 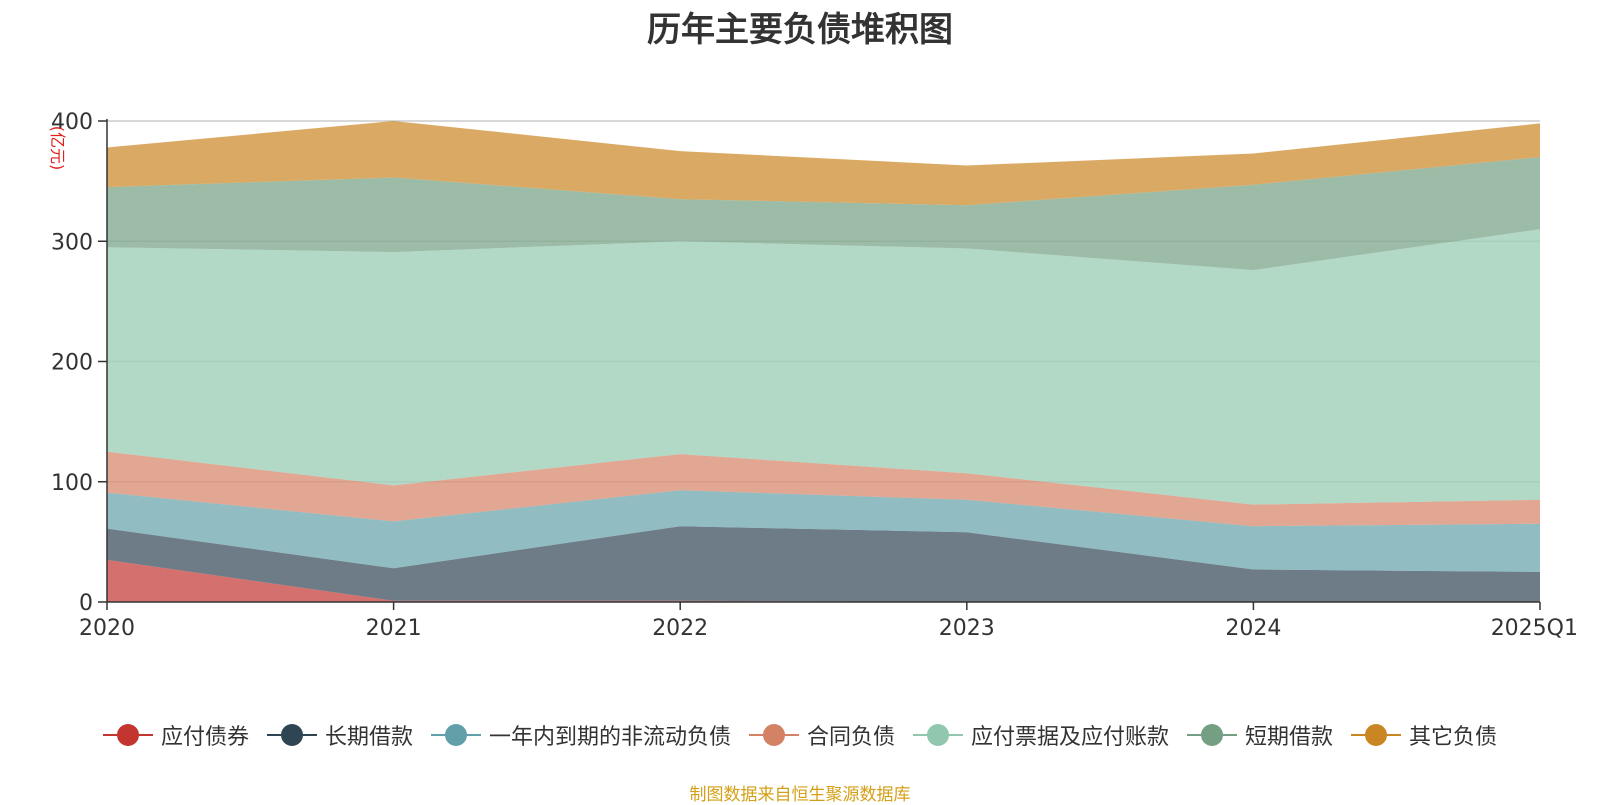 What do you see at coordinates (57, 148) in the screenshot?
I see `y-axis-unit-label: (亿元)` at bounding box center [57, 148].